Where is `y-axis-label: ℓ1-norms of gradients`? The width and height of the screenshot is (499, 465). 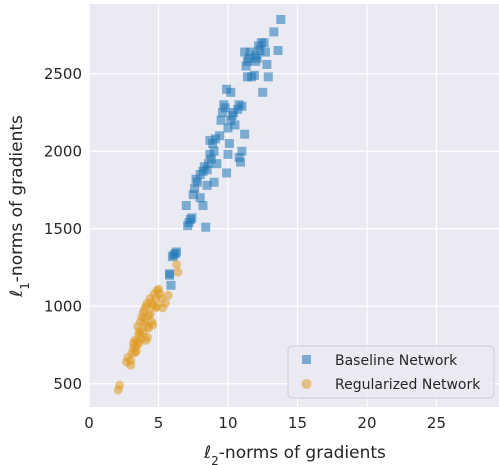 y-axis-label: ℓ1-norms of gradients is located at coordinates (19, 206).